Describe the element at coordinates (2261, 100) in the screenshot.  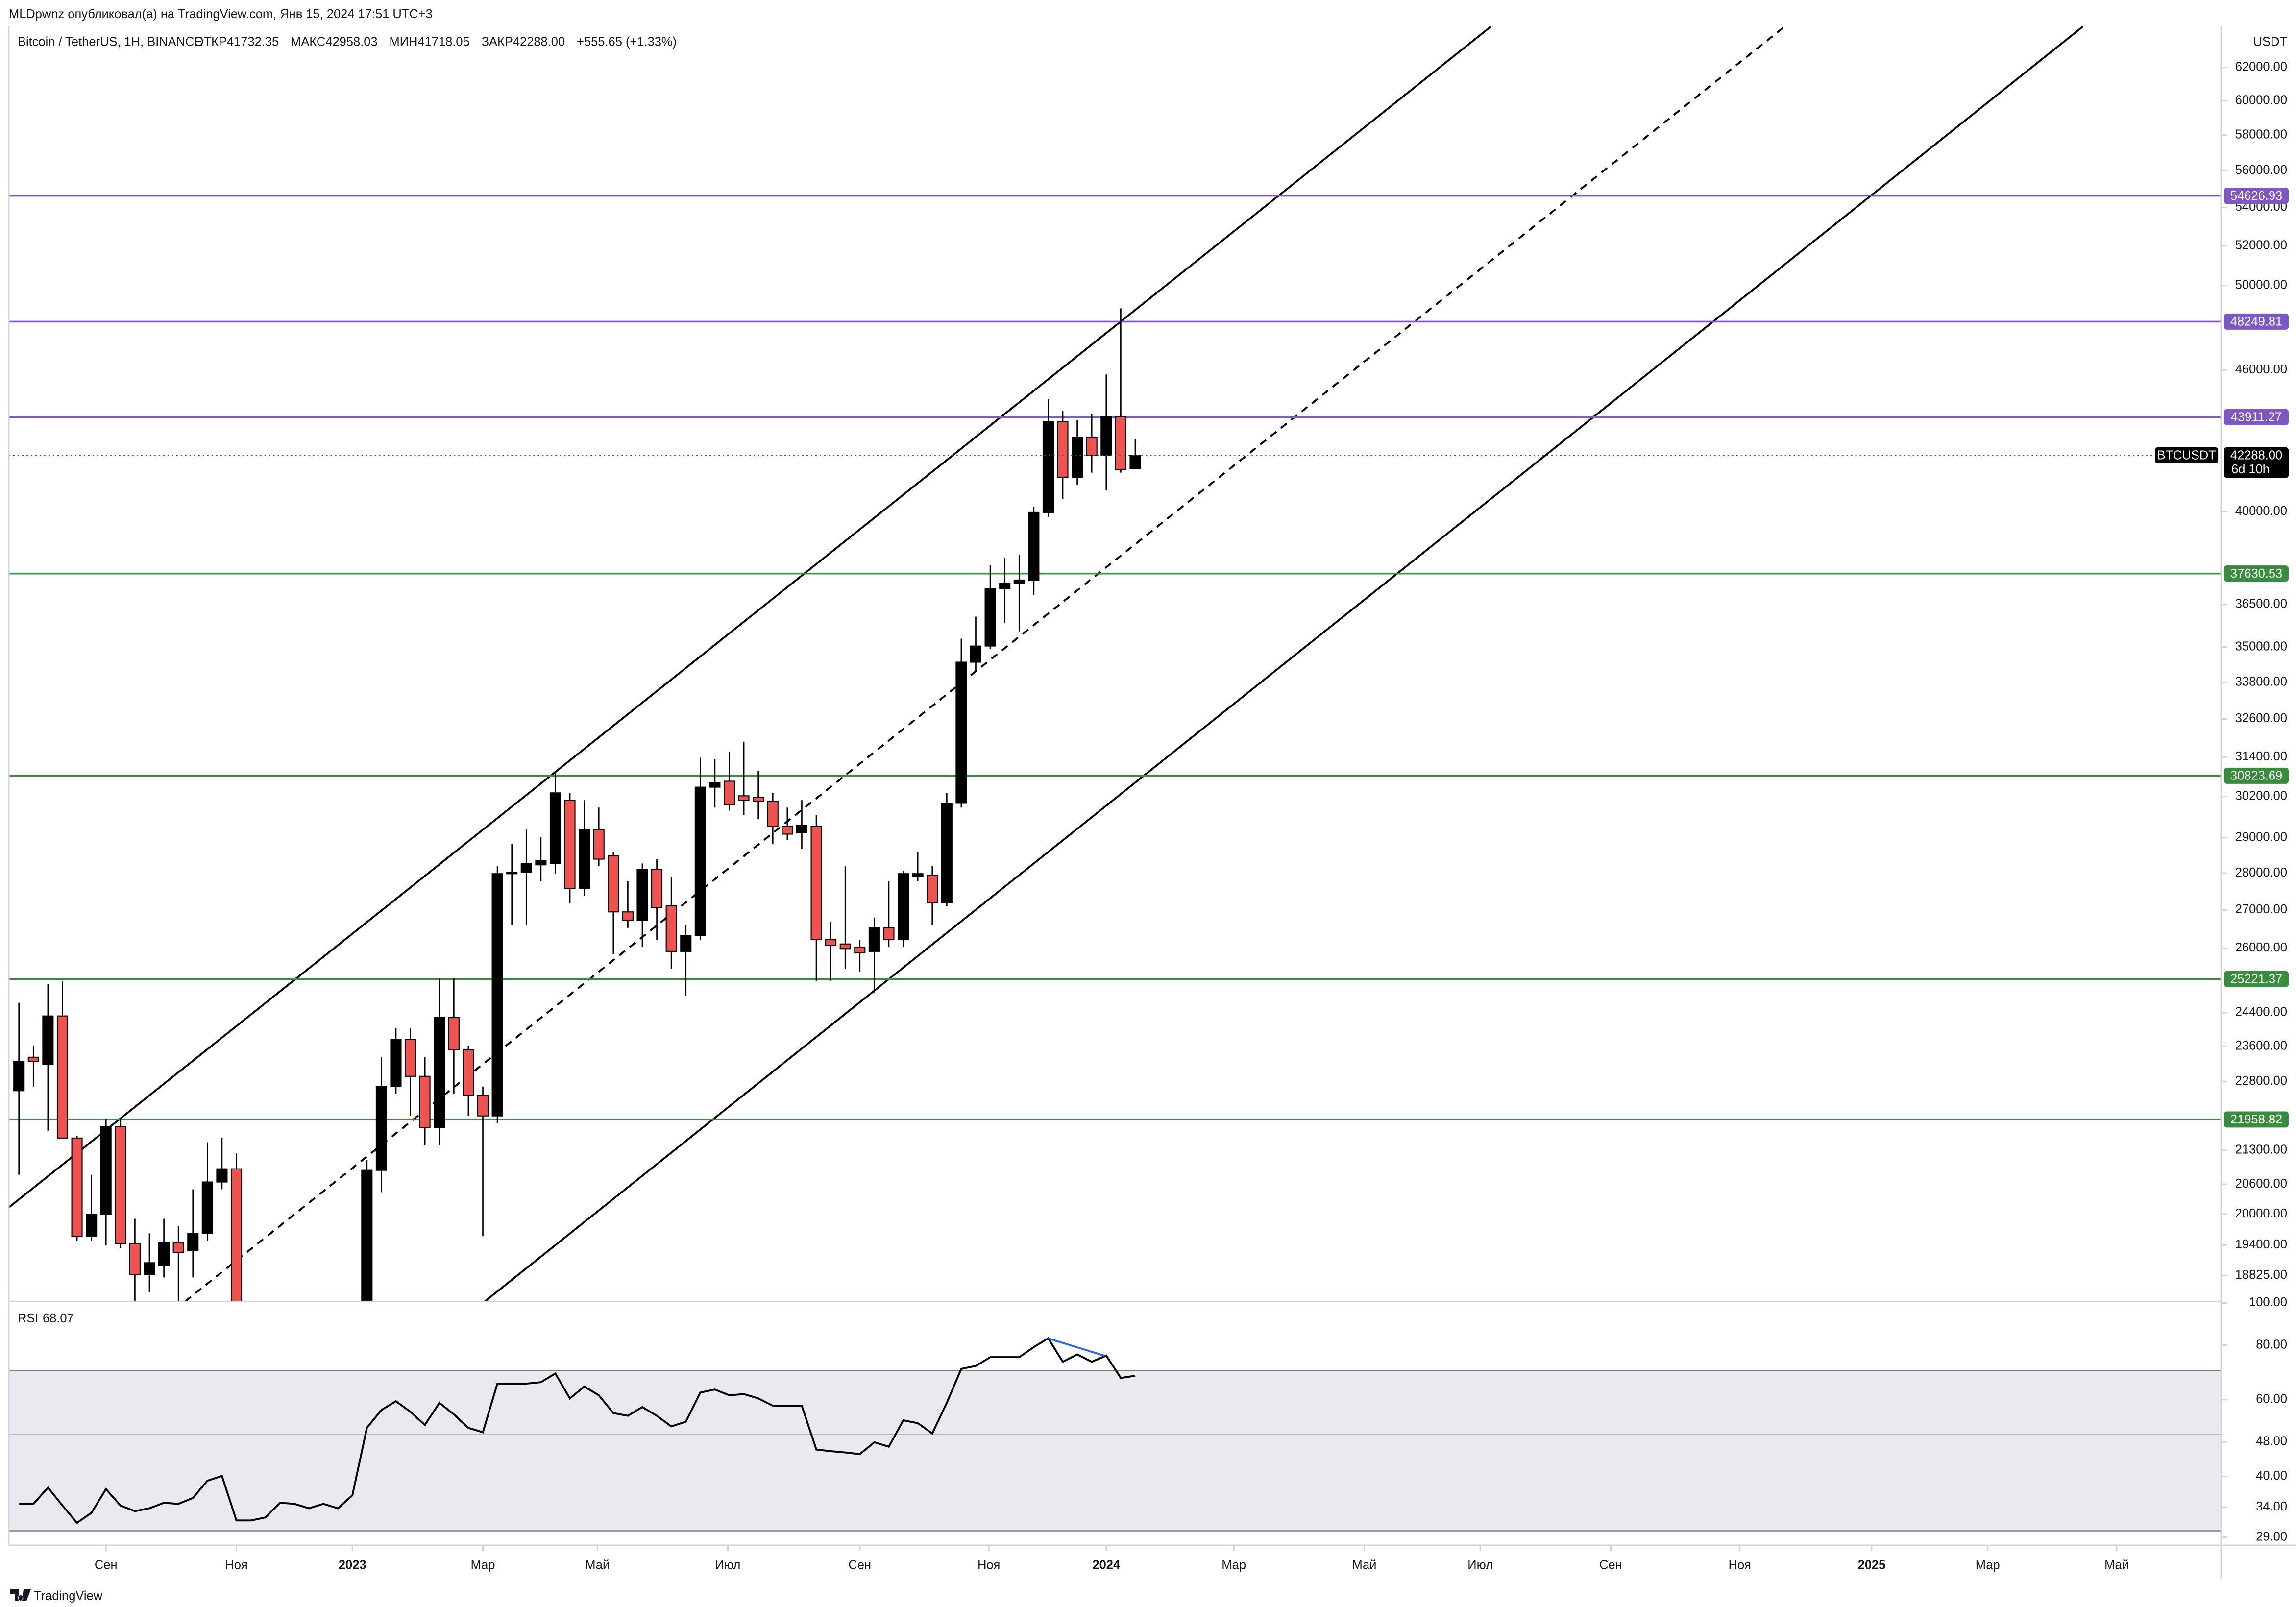
I see `y-tick-label: 60000.00` at that location.